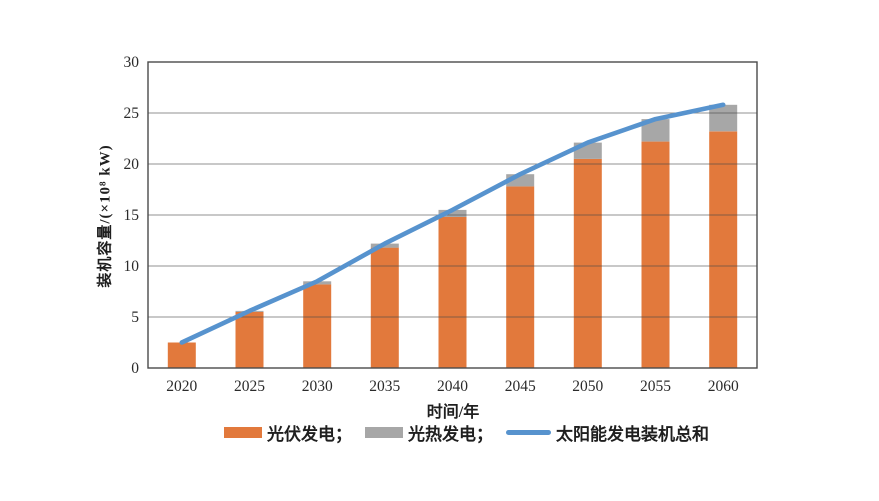 The height and width of the screenshot is (501, 879). What do you see at coordinates (587, 386) in the screenshot?
I see `x-tick-label: 2050` at bounding box center [587, 386].